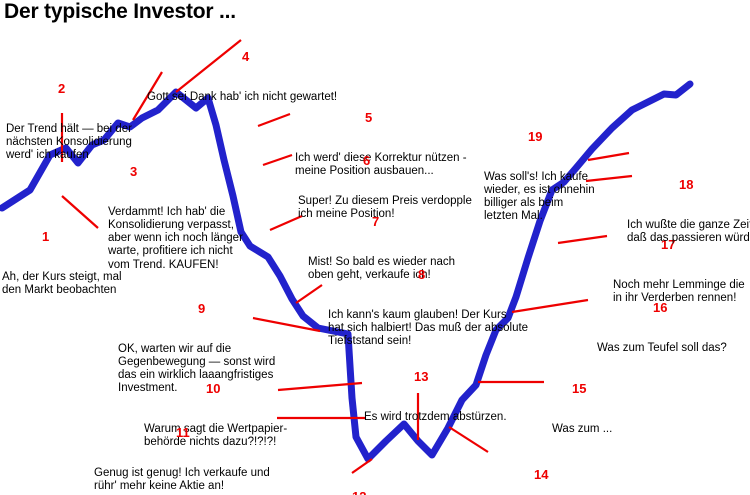 This screenshot has height=495, width=750. I want to click on annotation-6-number: 6, so click(367, 161).